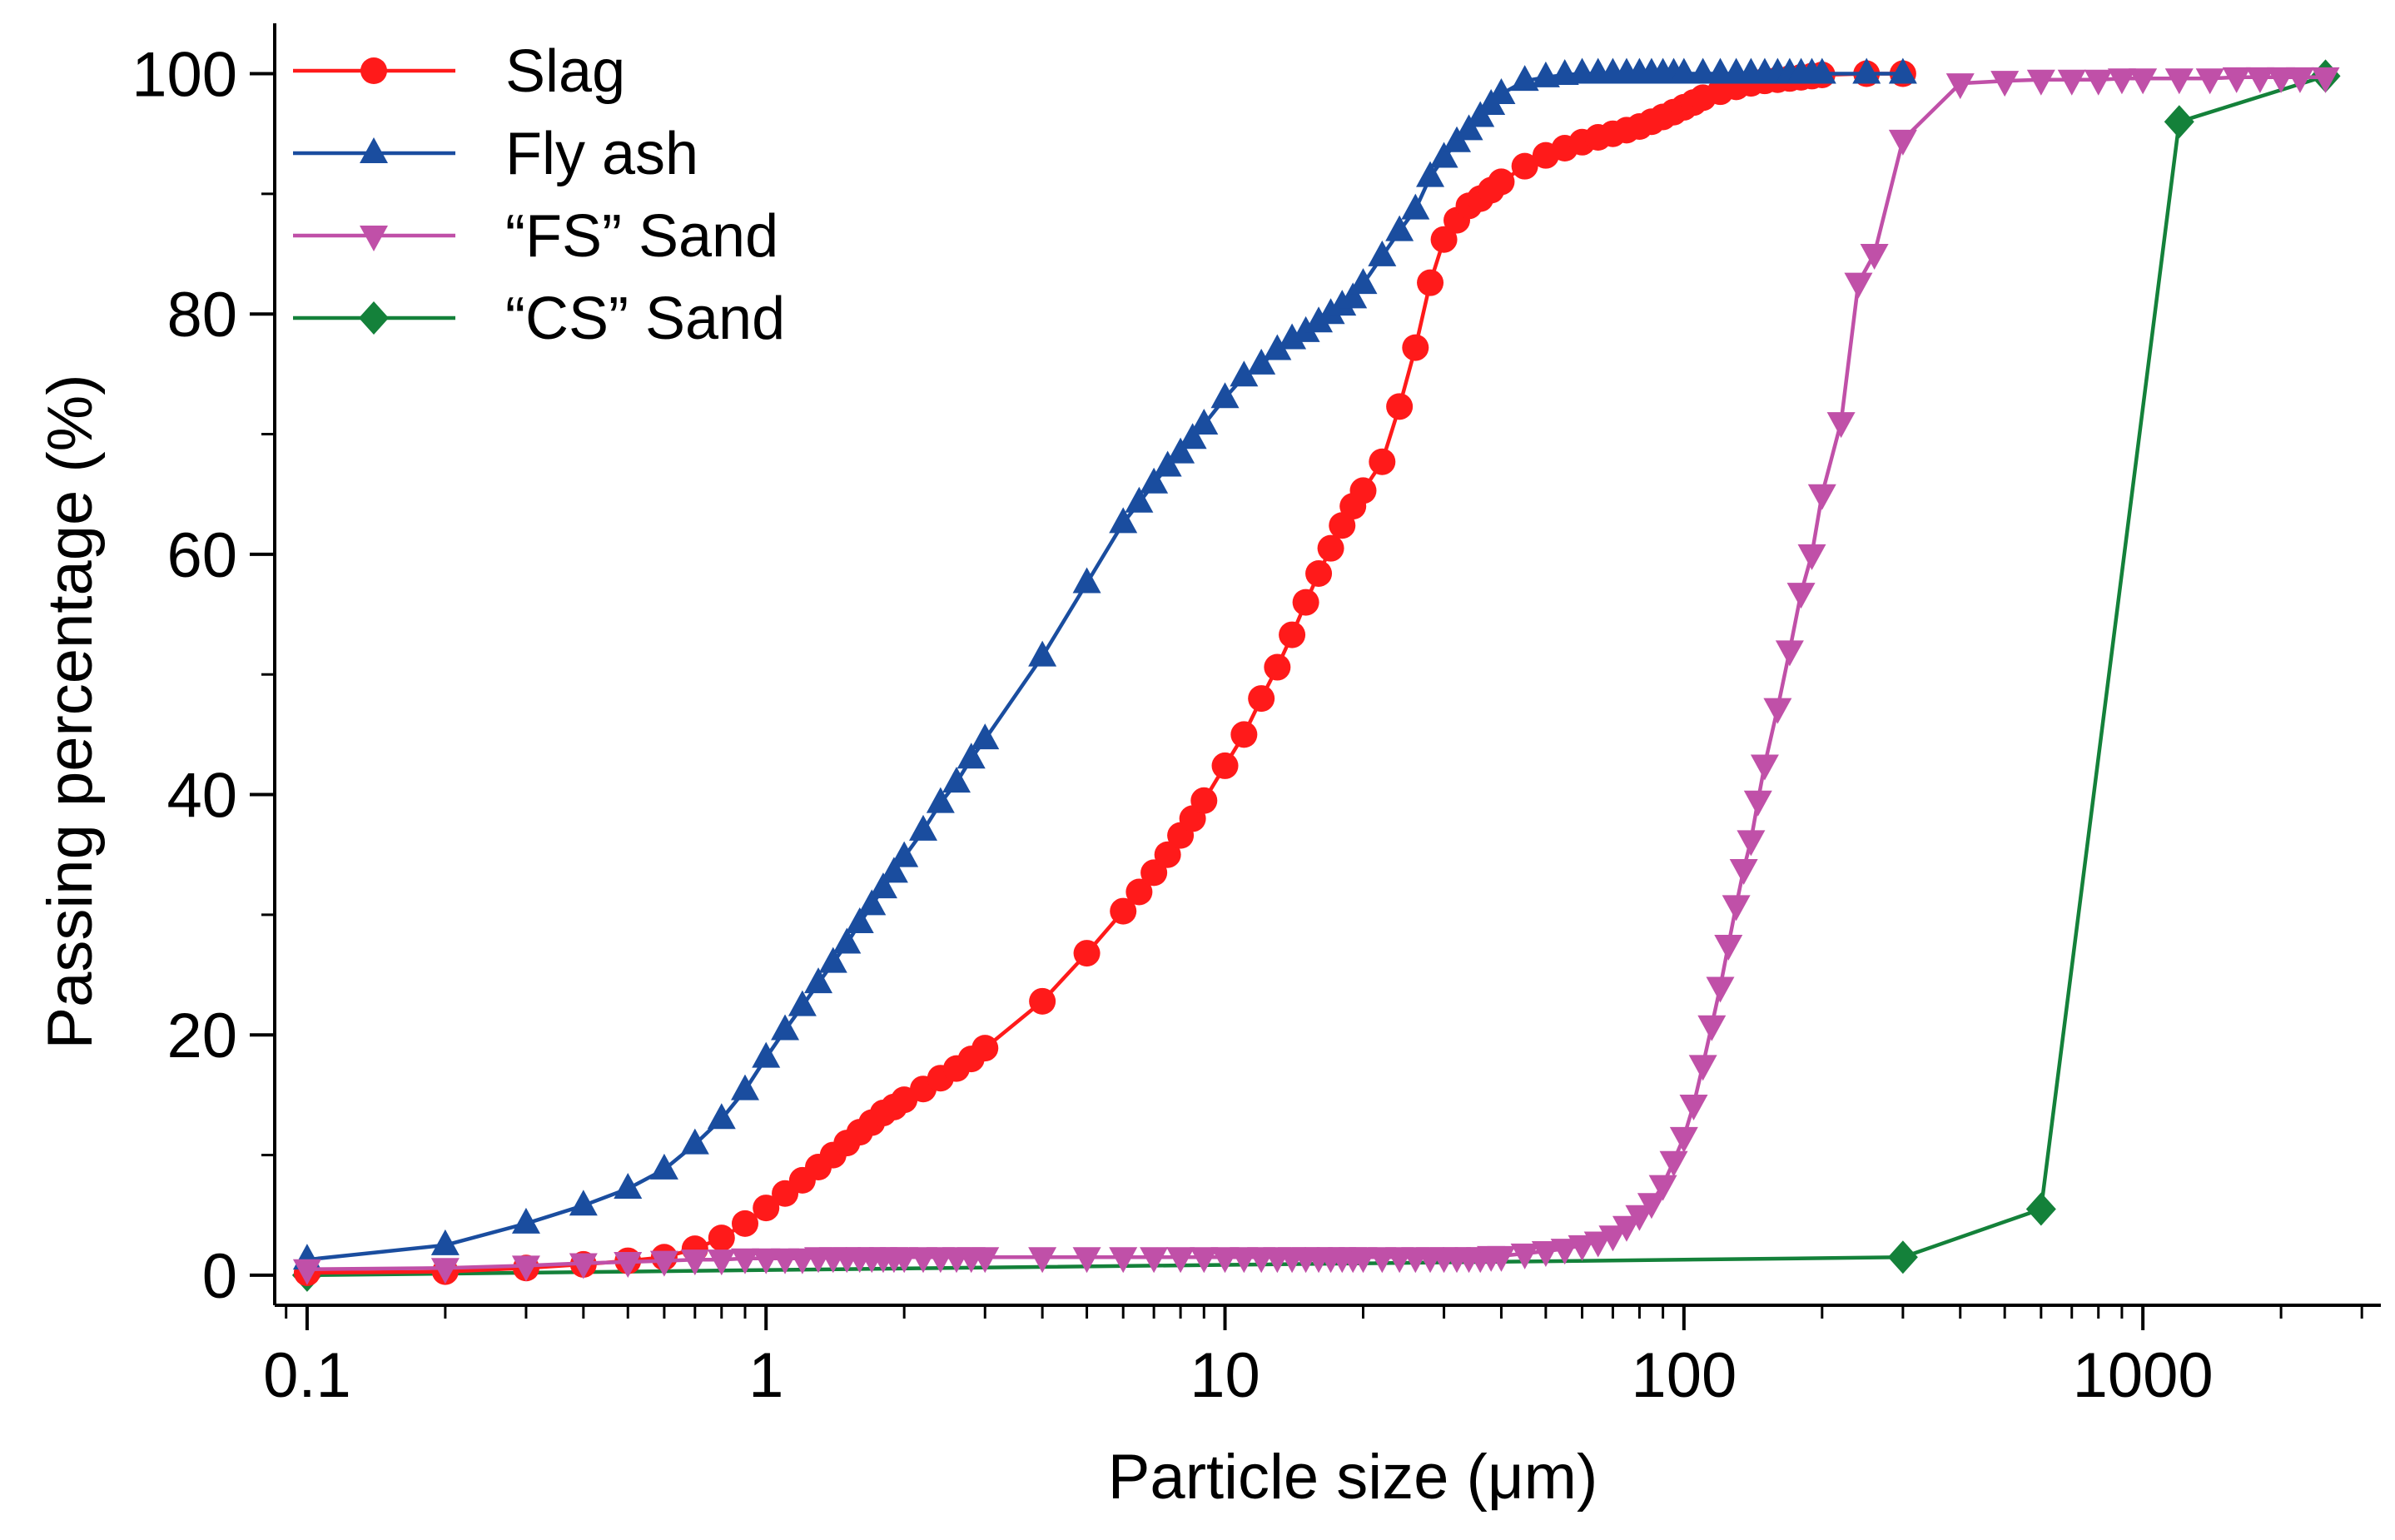  Describe the element at coordinates (201, 1036) in the screenshot. I see `y-tick-label: 20` at that location.